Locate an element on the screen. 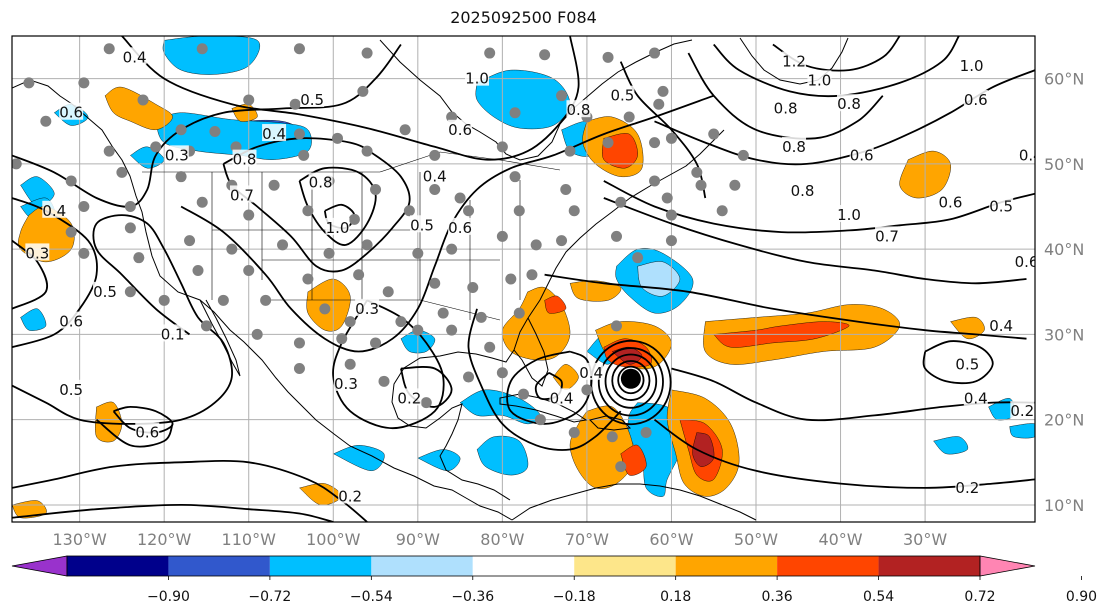  state-borders is located at coordinates (351, 236).